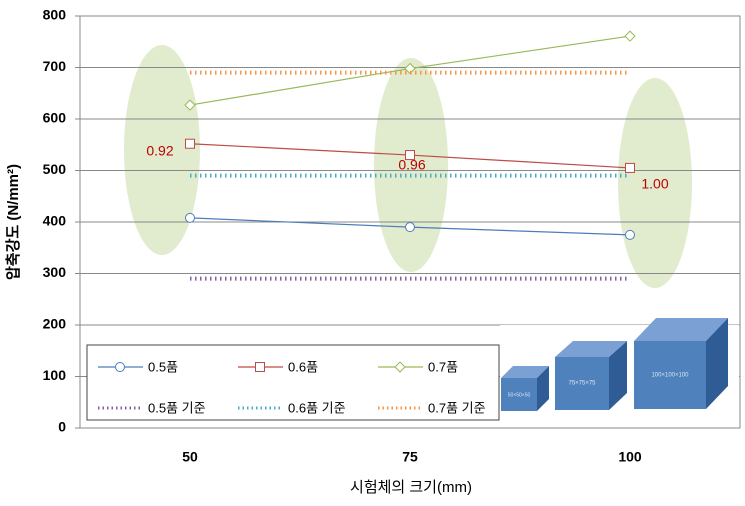 This screenshot has width=745, height=506. What do you see at coordinates (190, 457) in the screenshot?
I see `x-tick-label: 50` at bounding box center [190, 457].